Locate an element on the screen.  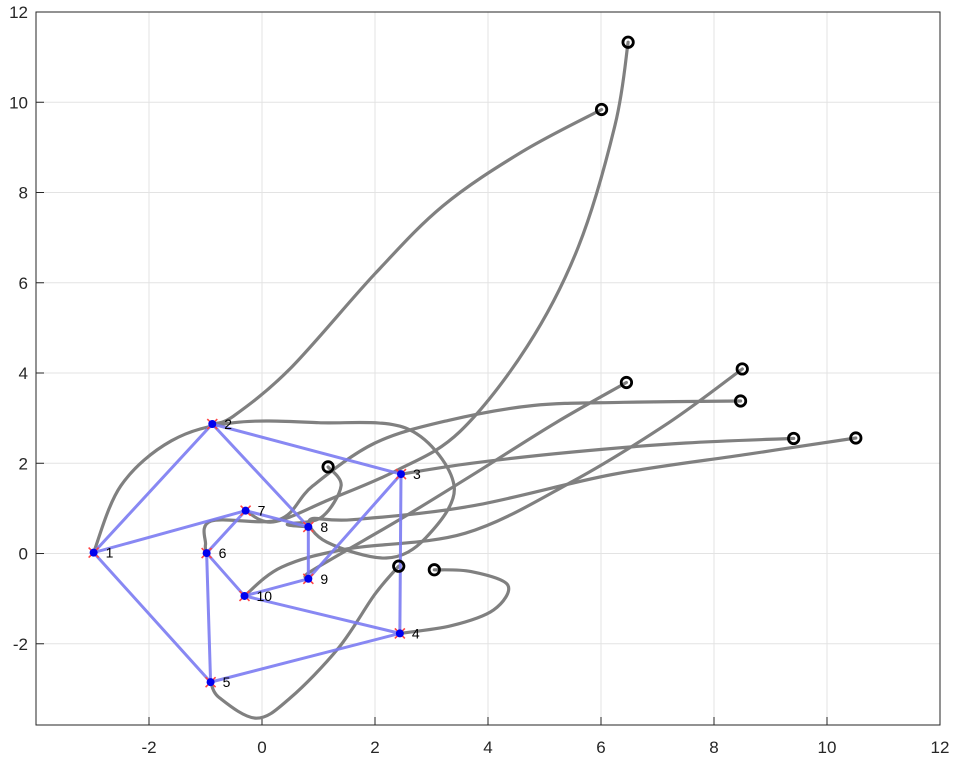
x-tick-label: 8 is located at coordinates (713, 747).